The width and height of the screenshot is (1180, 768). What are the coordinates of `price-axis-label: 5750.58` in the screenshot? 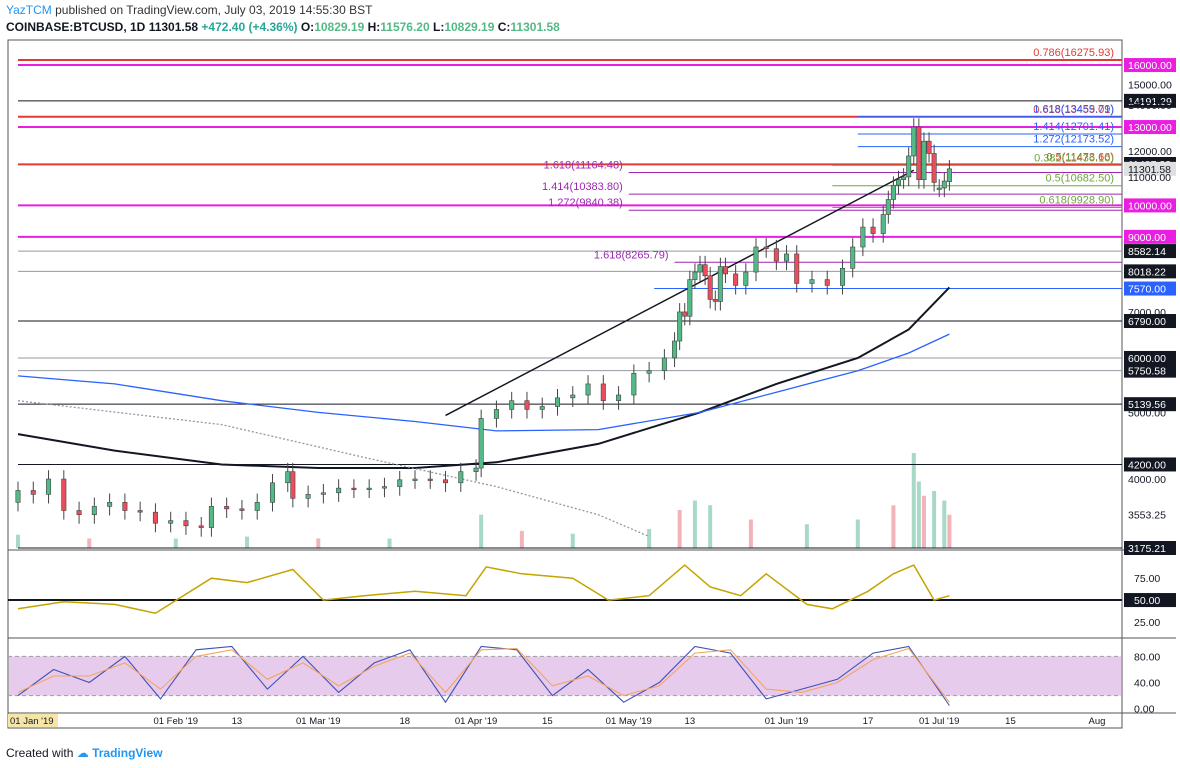 It's located at (1150, 370).